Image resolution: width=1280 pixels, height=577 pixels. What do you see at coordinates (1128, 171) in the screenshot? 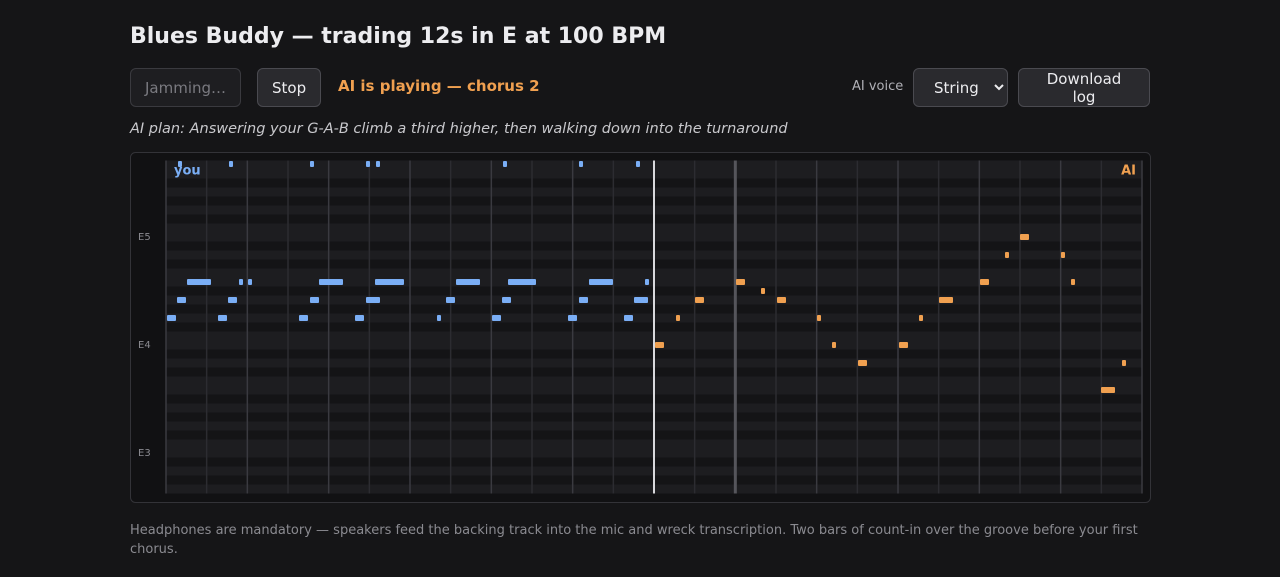
I see `ai-label: AI` at bounding box center [1128, 171].